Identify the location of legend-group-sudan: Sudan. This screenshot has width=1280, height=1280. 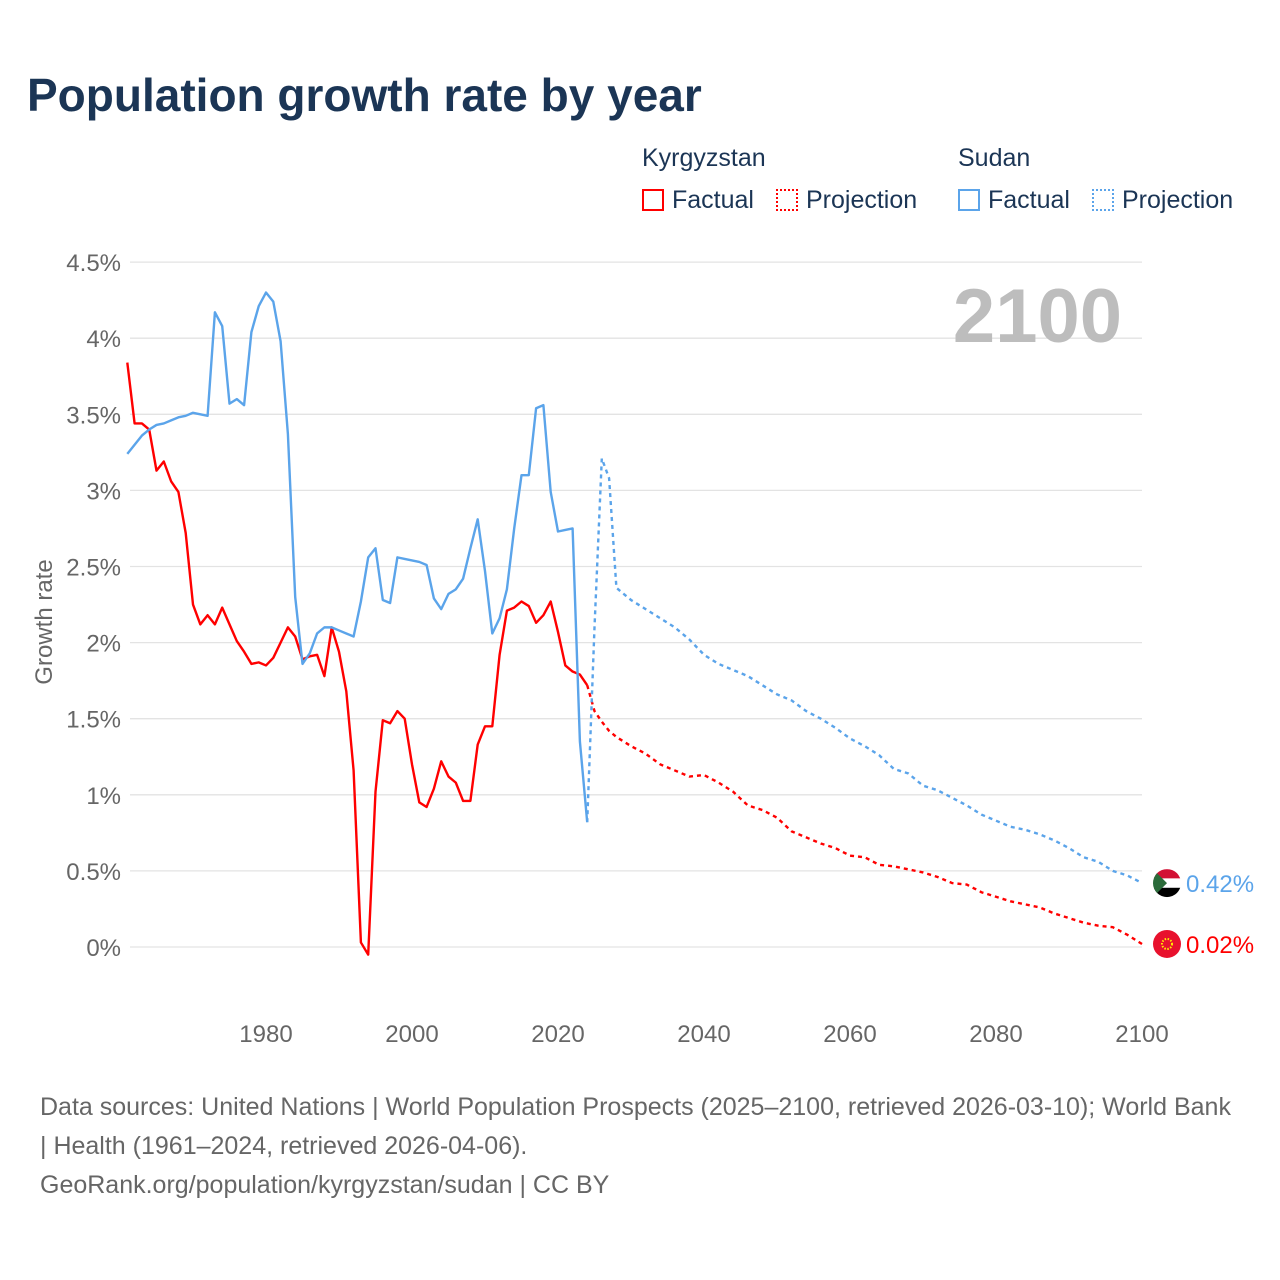
(994, 158).